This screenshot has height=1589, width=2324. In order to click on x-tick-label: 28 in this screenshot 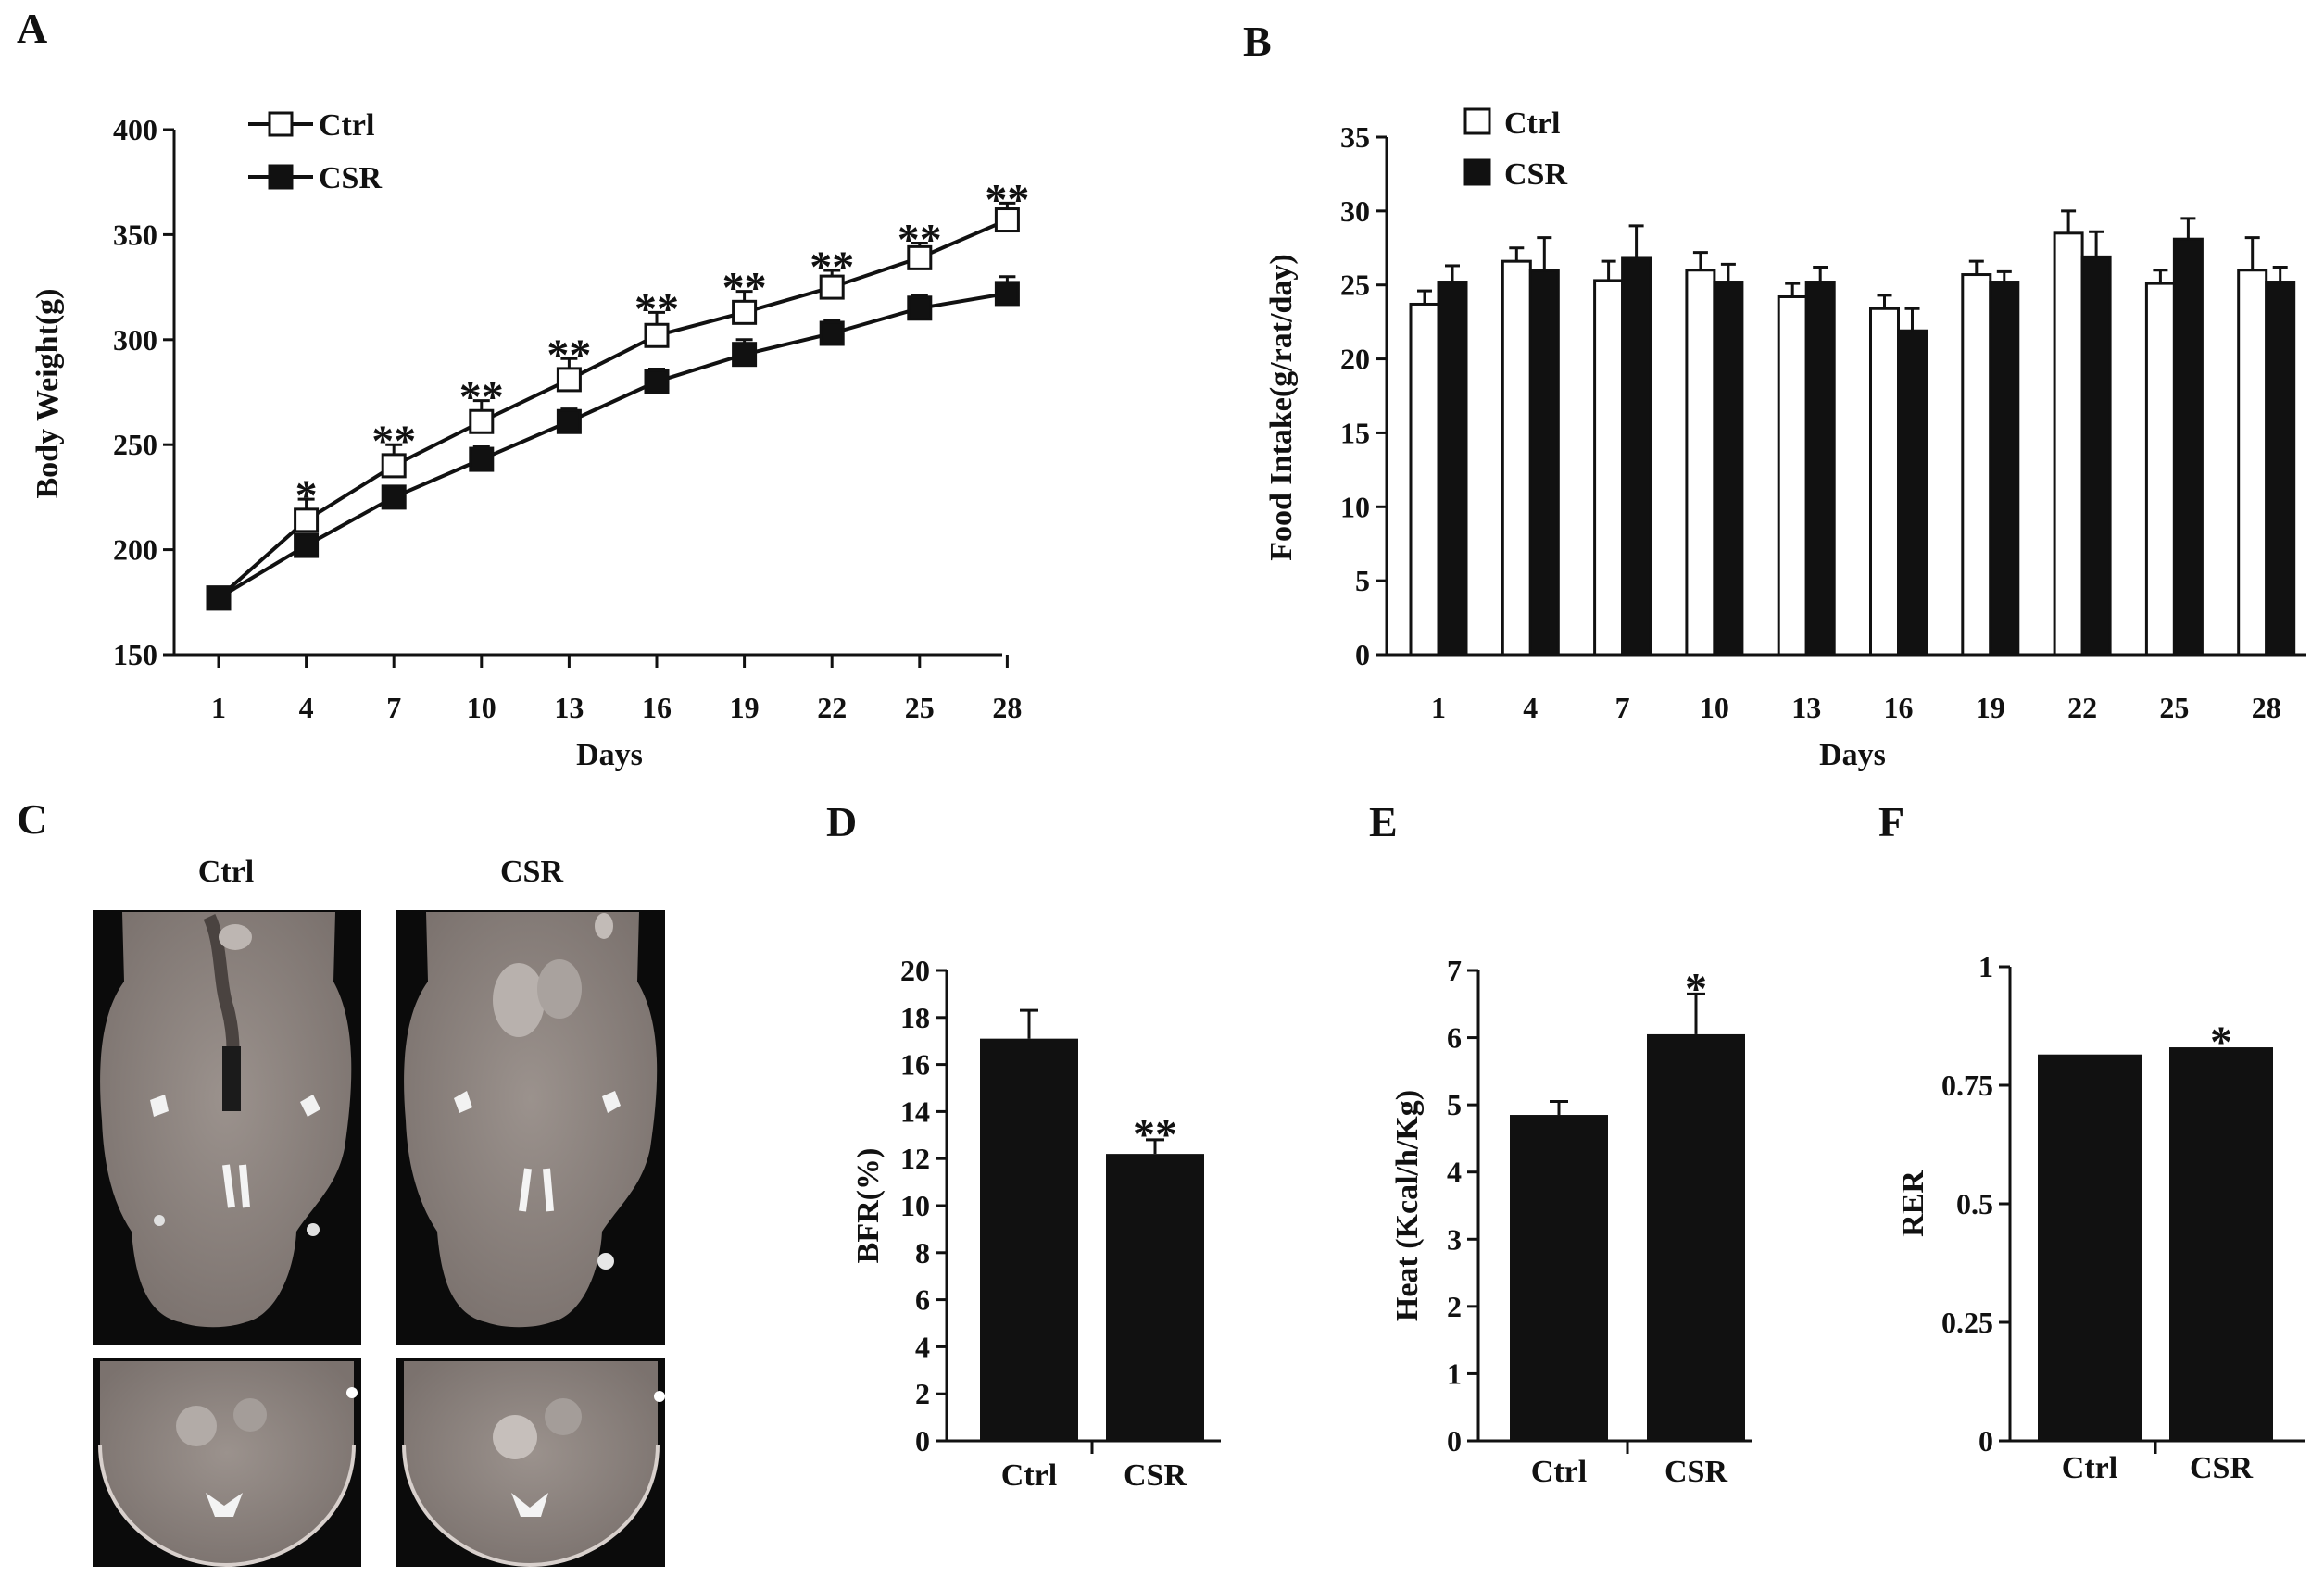, I will do `click(1007, 707)`.